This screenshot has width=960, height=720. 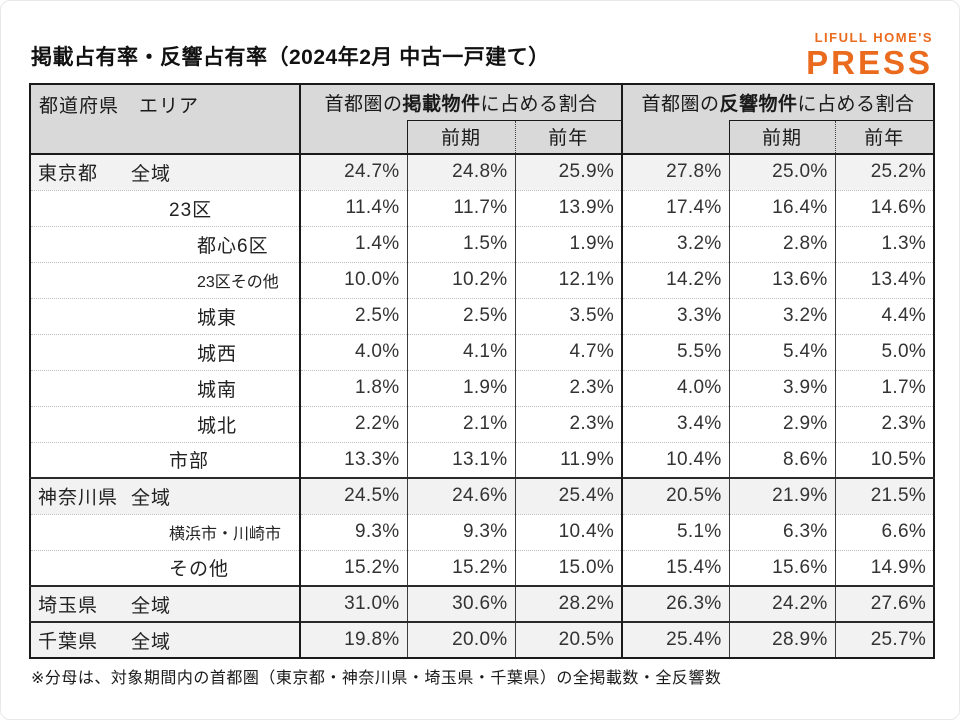 I want to click on cell-prefecture-area: 千葉県 全域, so click(x=165, y=639).